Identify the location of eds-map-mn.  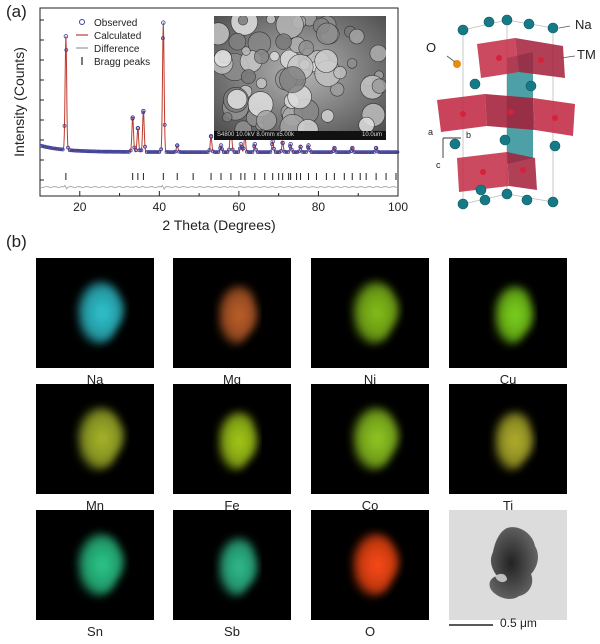
(95, 439).